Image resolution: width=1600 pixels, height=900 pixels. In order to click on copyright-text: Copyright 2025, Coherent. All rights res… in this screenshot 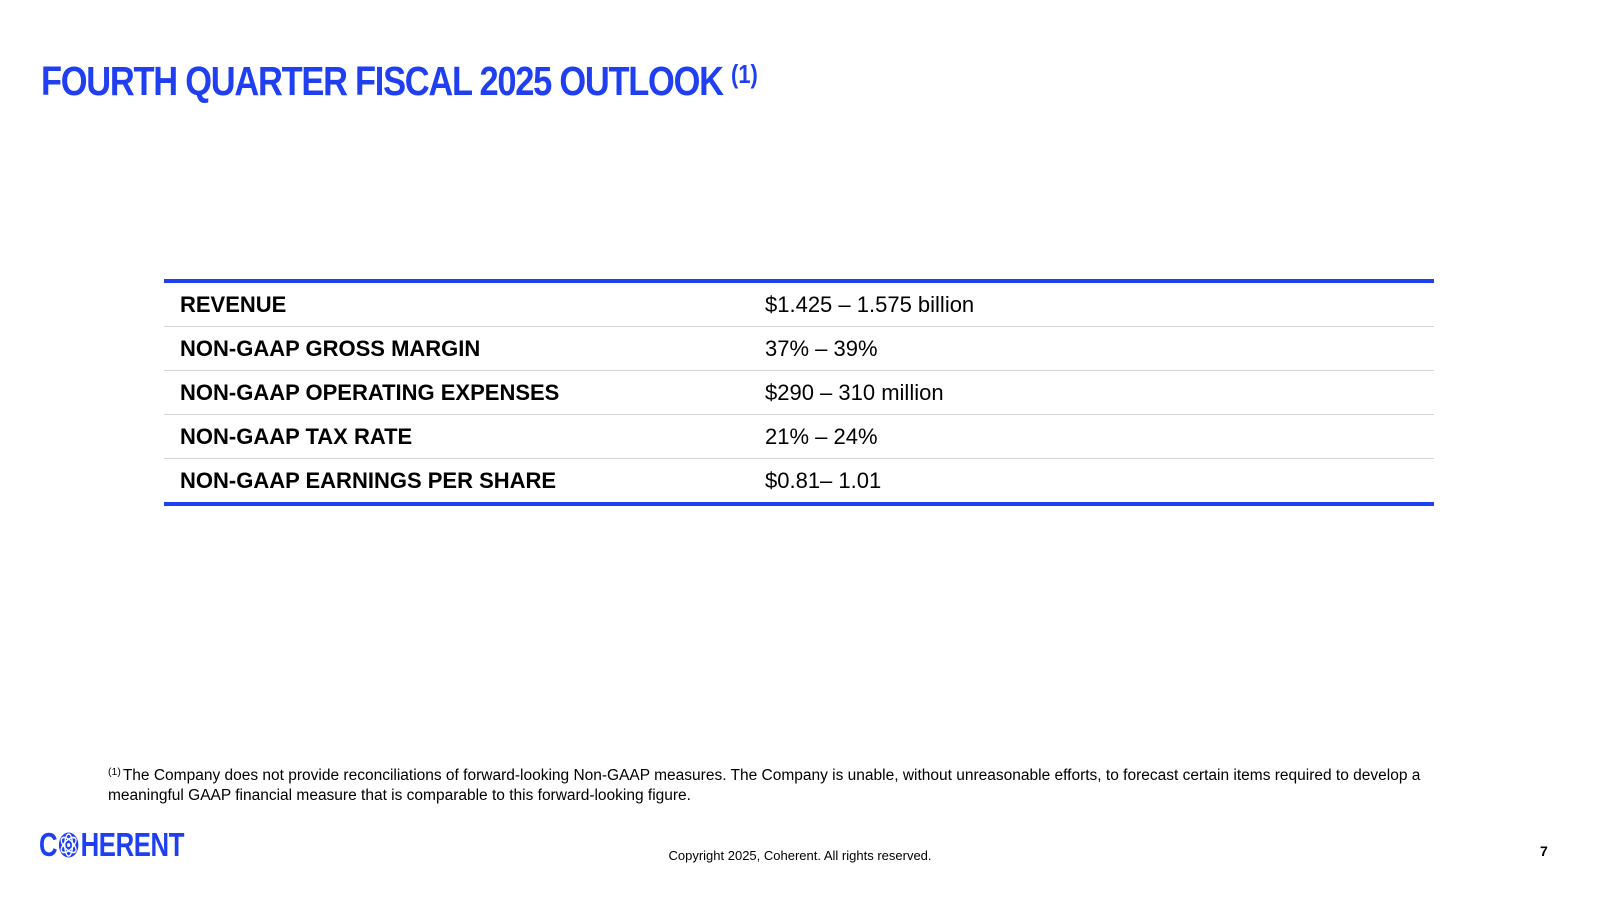, I will do `click(800, 855)`.